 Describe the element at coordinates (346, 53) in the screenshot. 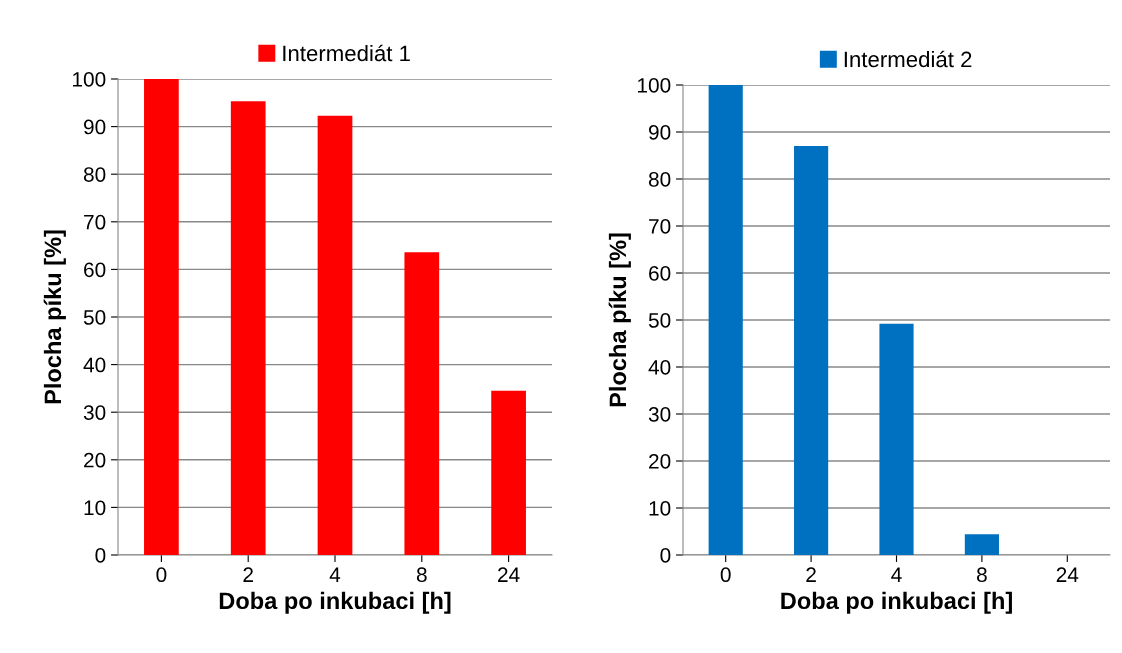

I see `legend-label: Intermediát 1` at that location.